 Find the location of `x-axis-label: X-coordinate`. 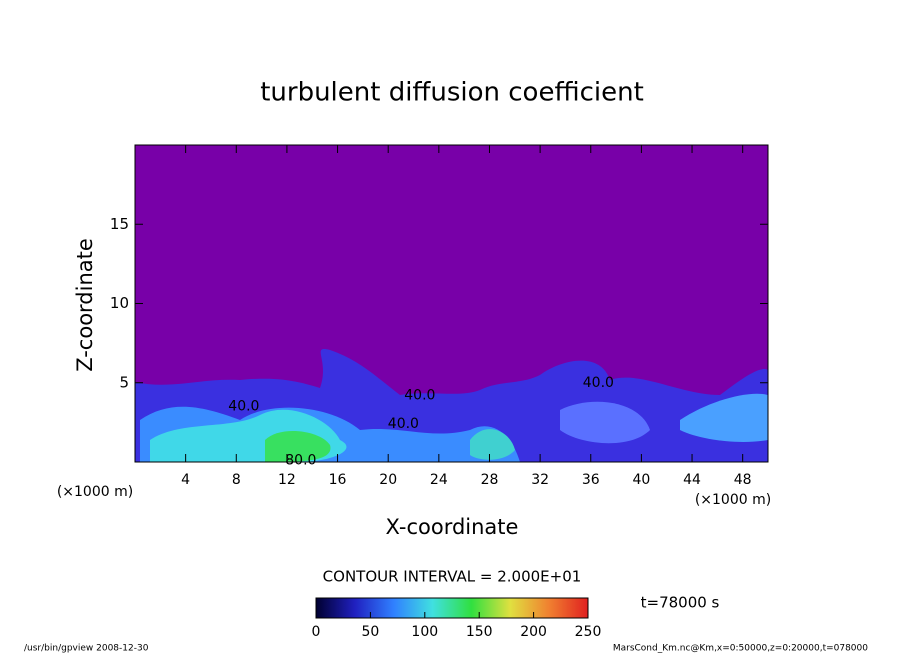

x-axis-label: X-coordinate is located at coordinates (452, 527).